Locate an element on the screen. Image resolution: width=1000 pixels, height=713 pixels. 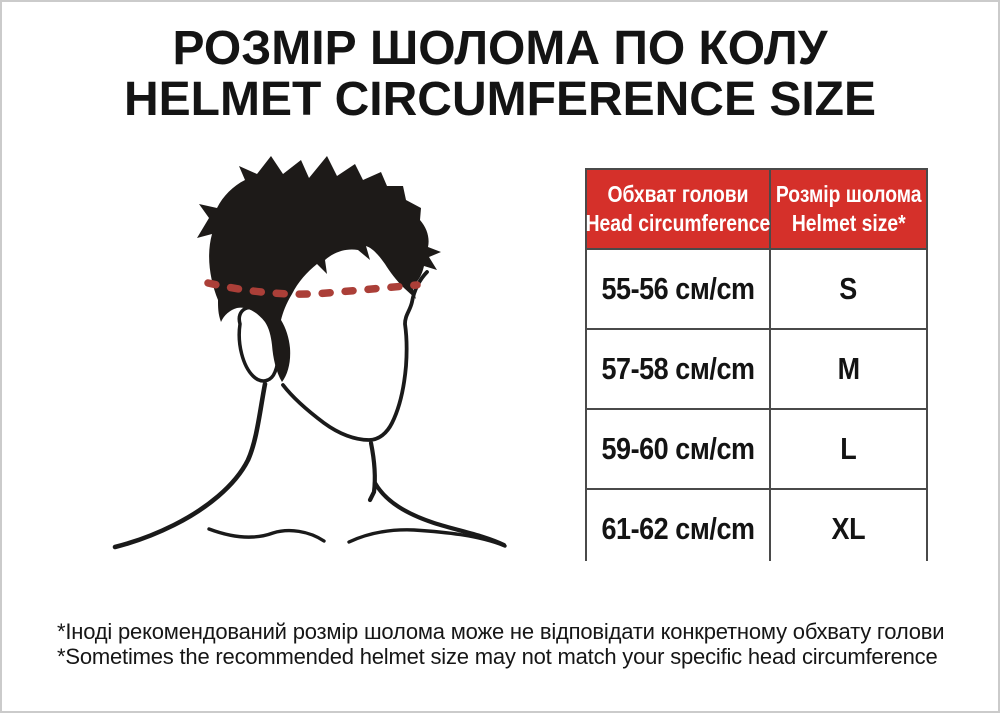
table-row-2-size: L is located at coordinates (848, 449).